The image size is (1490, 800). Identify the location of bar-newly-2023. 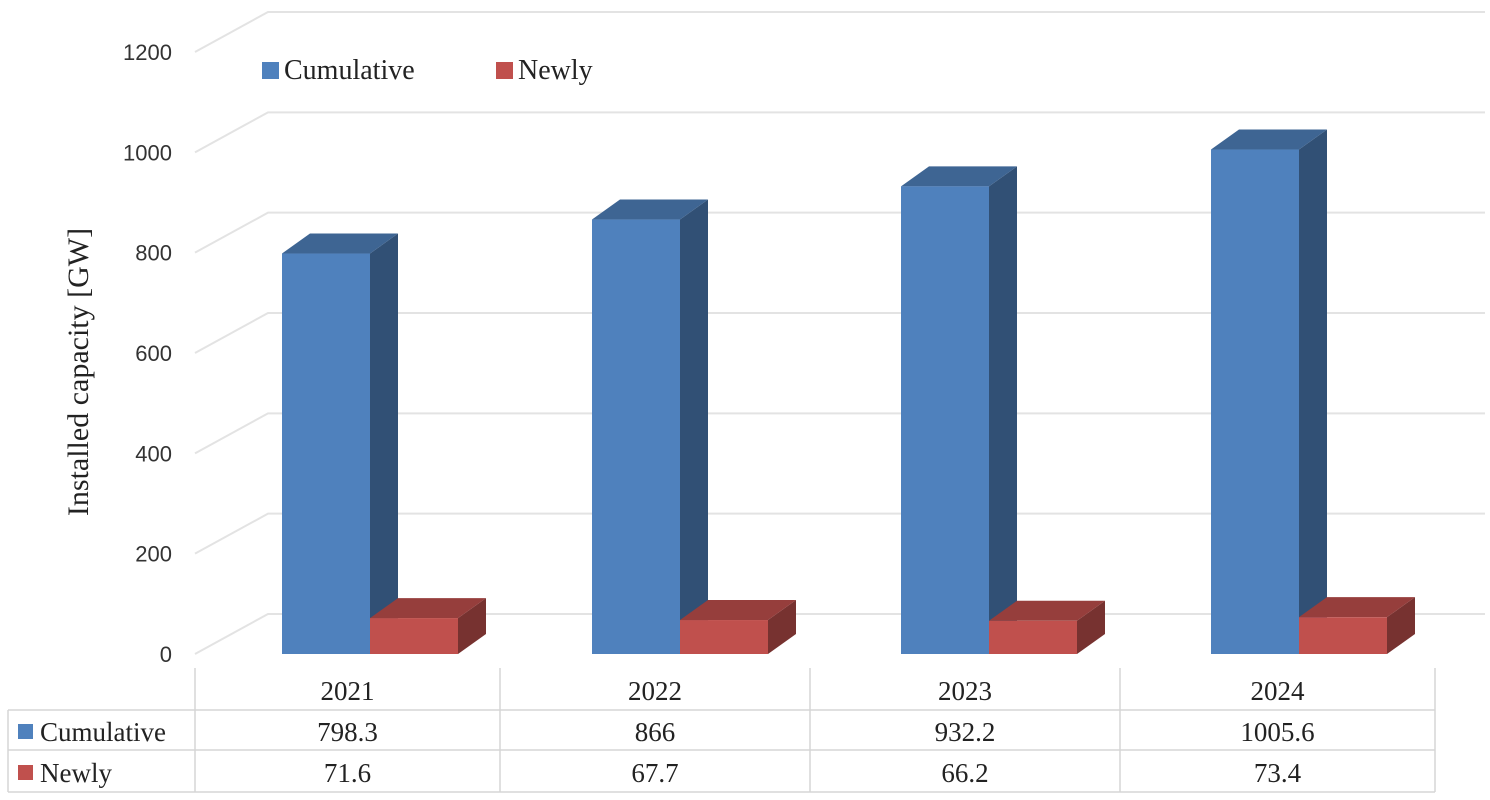
(1047, 627).